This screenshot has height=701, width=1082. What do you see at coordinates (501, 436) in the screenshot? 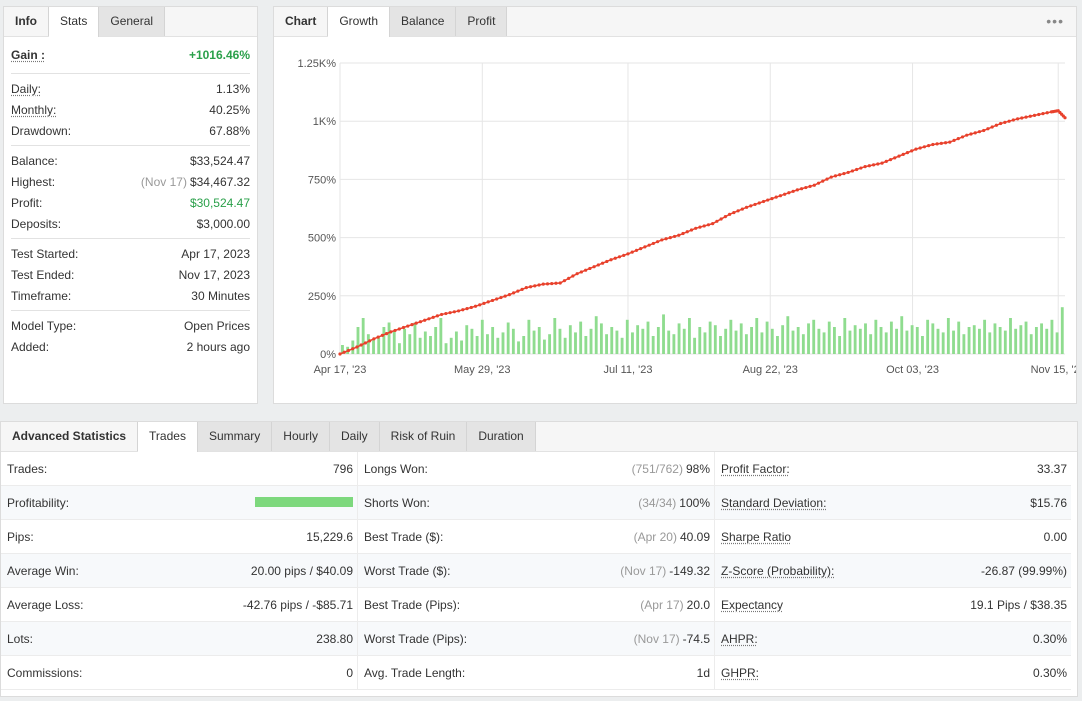
I see `tab-duration: Duration` at bounding box center [501, 436].